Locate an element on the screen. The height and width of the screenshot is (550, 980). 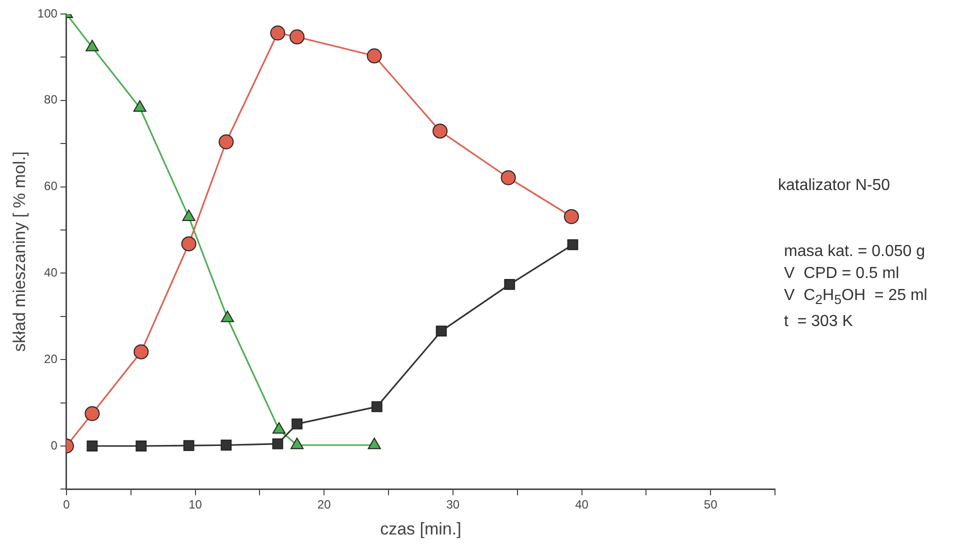
y-tick-label: 80 is located at coordinates (51, 99).